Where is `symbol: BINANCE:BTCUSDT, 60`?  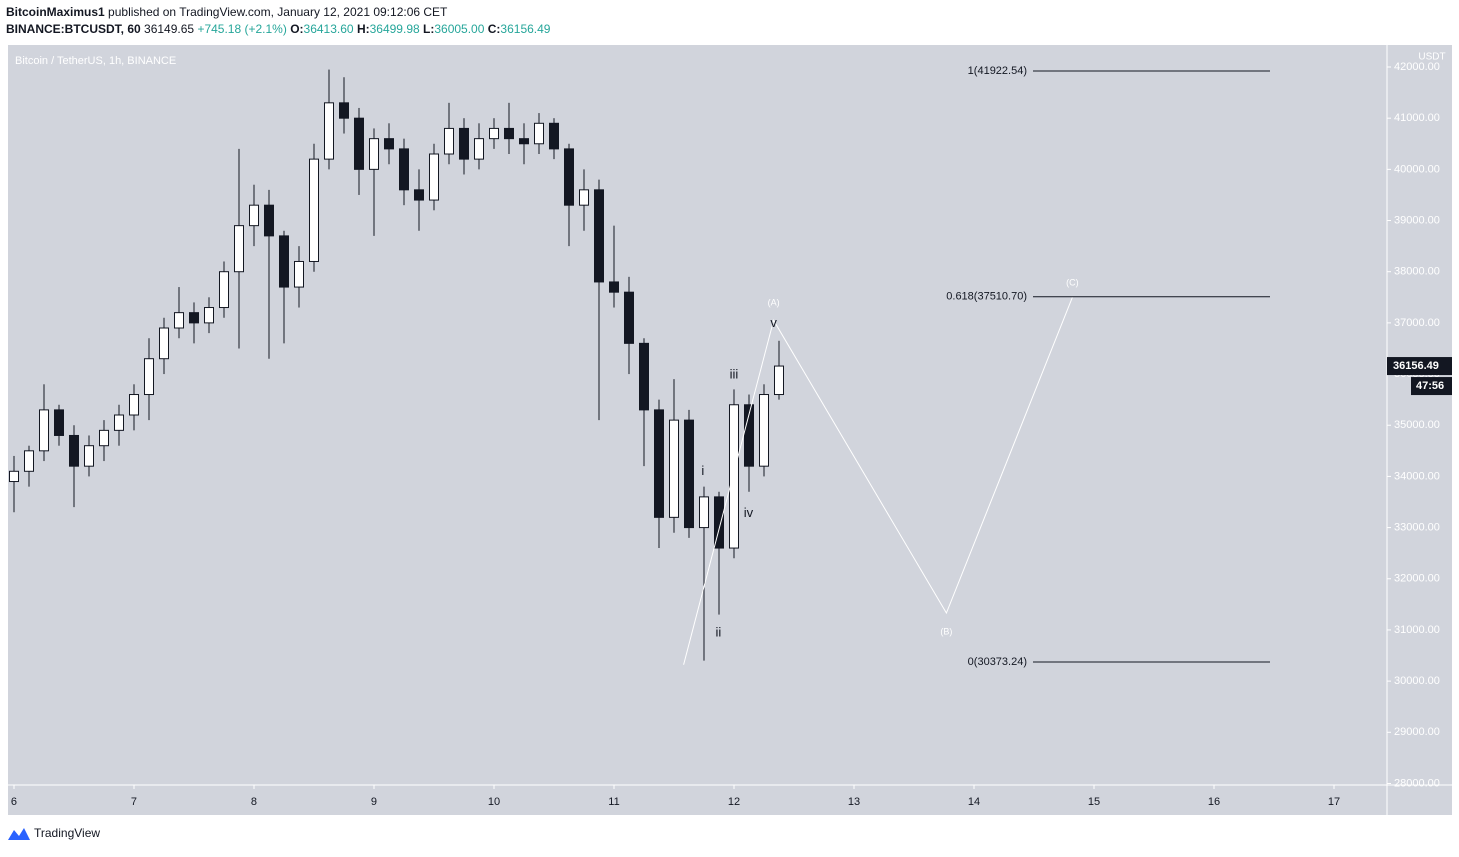 symbol: BINANCE:BTCUSDT, 60 is located at coordinates (73, 29).